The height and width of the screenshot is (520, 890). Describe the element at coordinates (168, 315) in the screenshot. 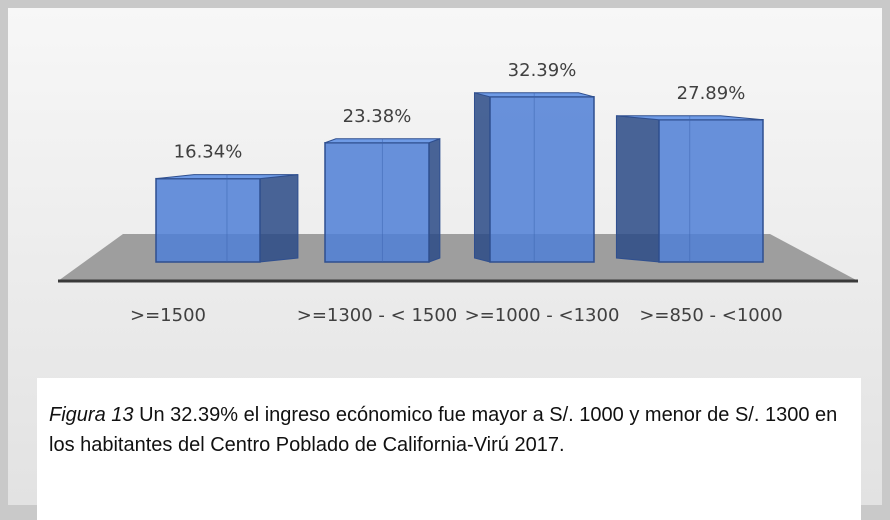

I see `x-tick-label: >=1500` at that location.